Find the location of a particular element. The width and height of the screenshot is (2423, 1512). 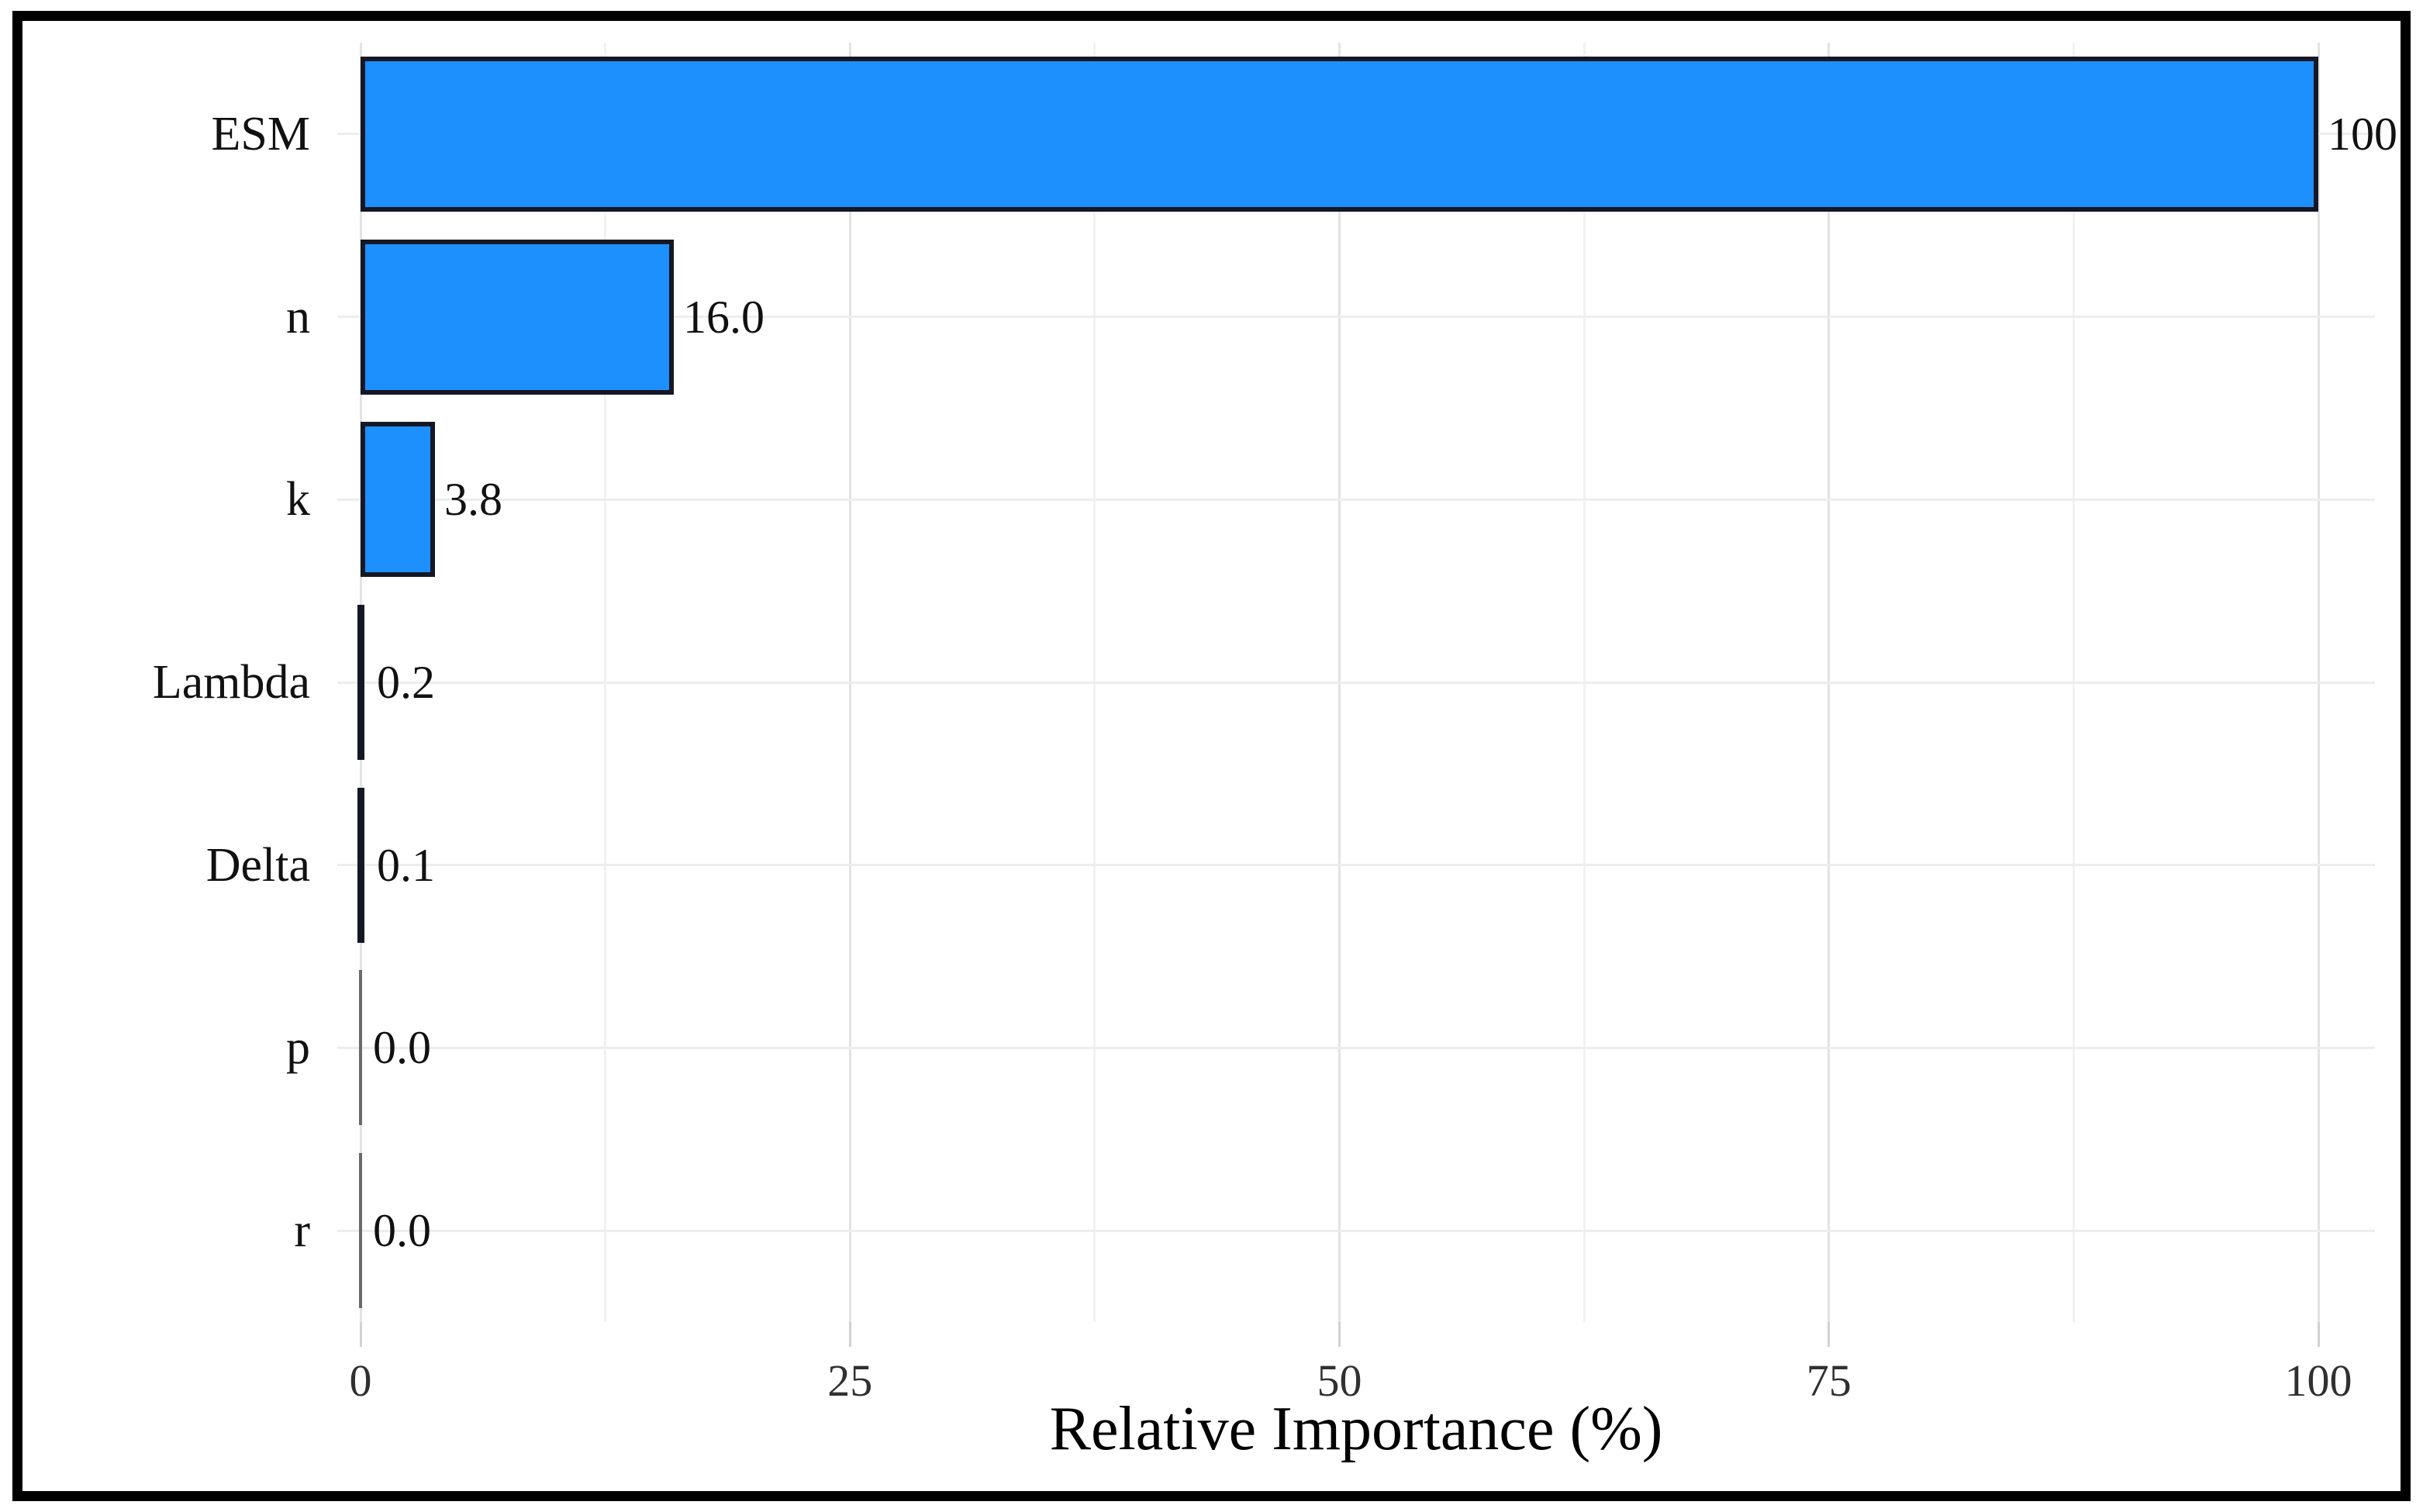

y-axis-label: k is located at coordinates (298, 499).